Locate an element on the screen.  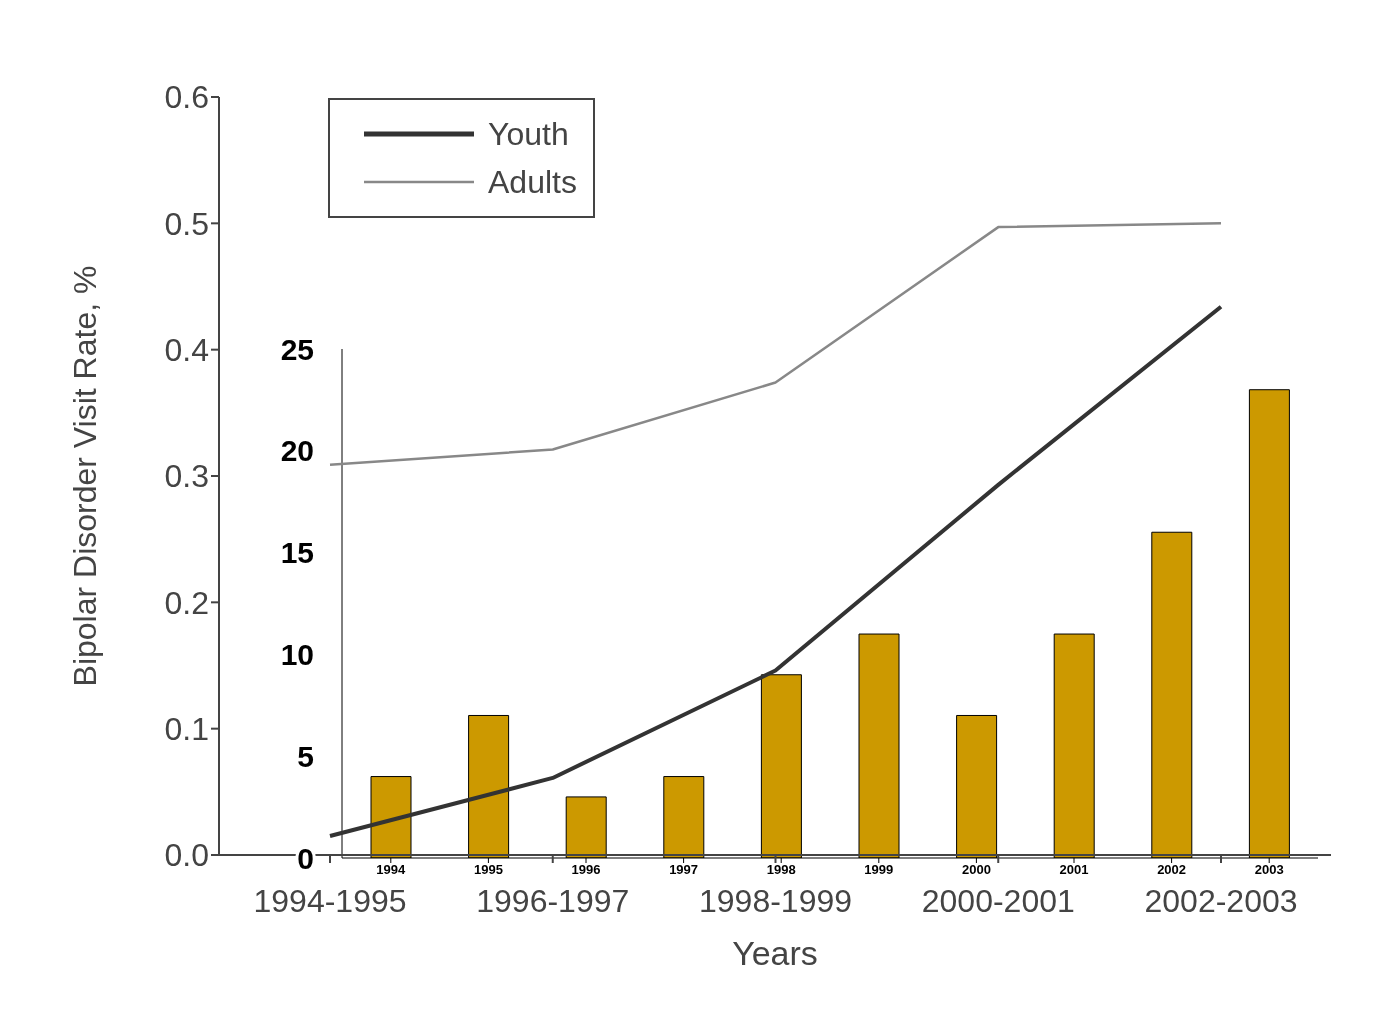
x-axis-title: Years is located at coordinates (775, 953).